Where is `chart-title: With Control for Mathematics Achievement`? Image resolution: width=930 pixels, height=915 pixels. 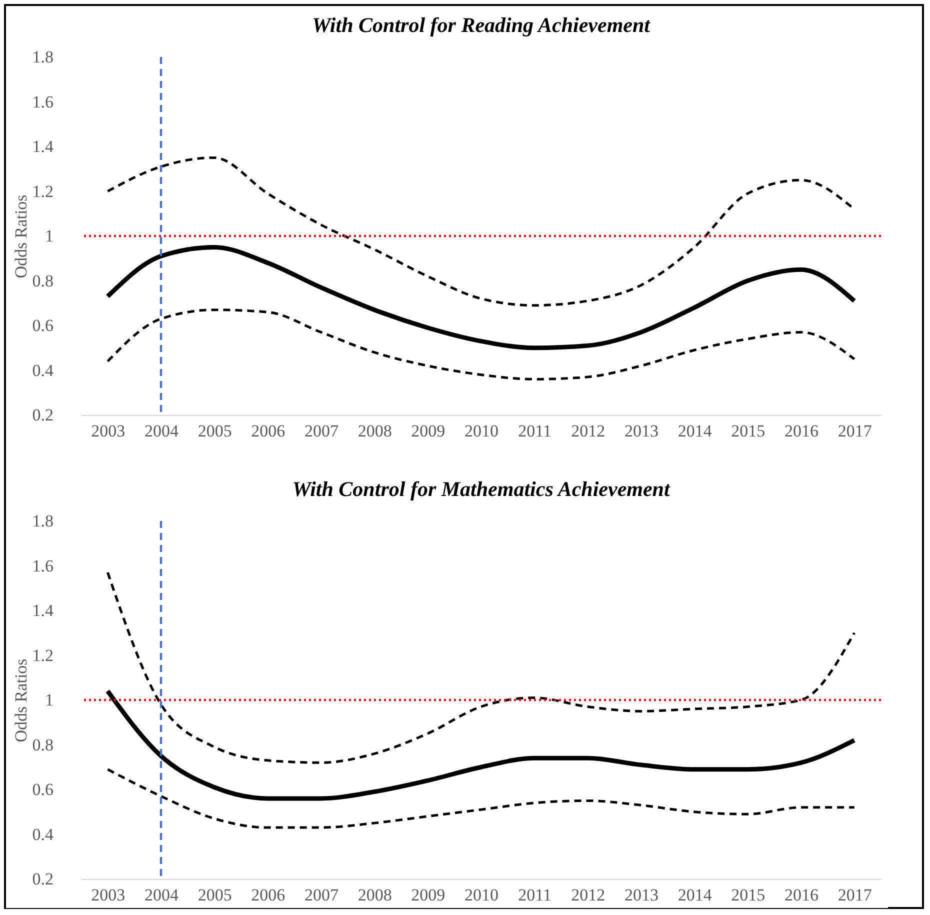 chart-title: With Control for Mathematics Achievement is located at coordinates (481, 489).